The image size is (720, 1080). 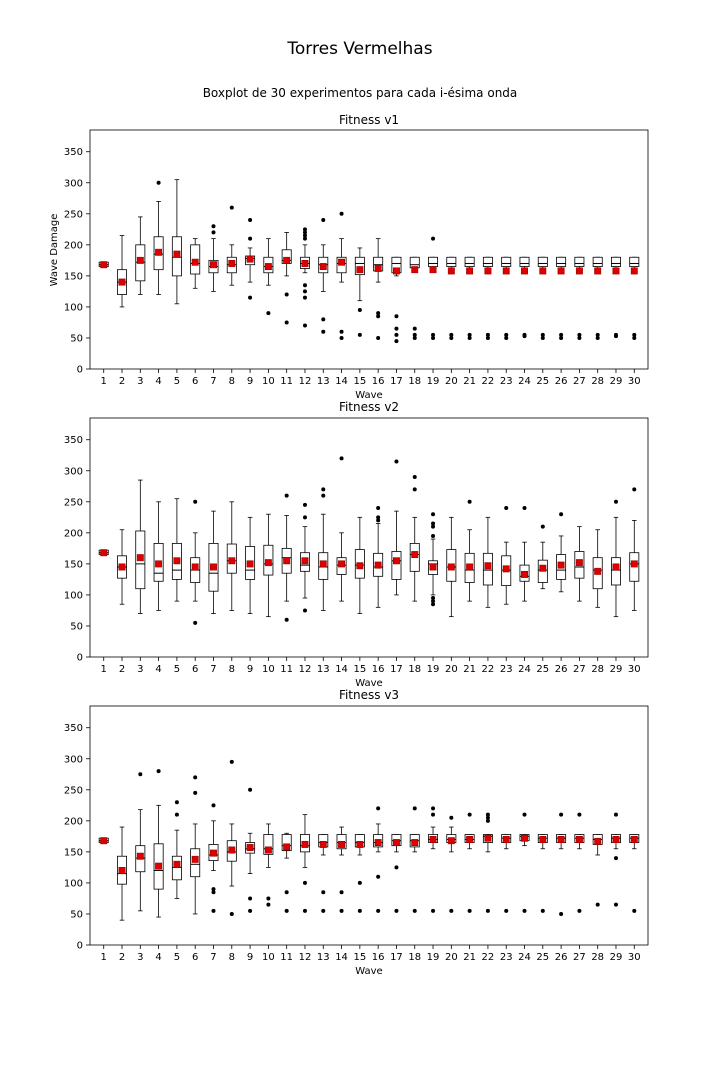 I want to click on x-tick-label: 16, so click(x=378, y=957).